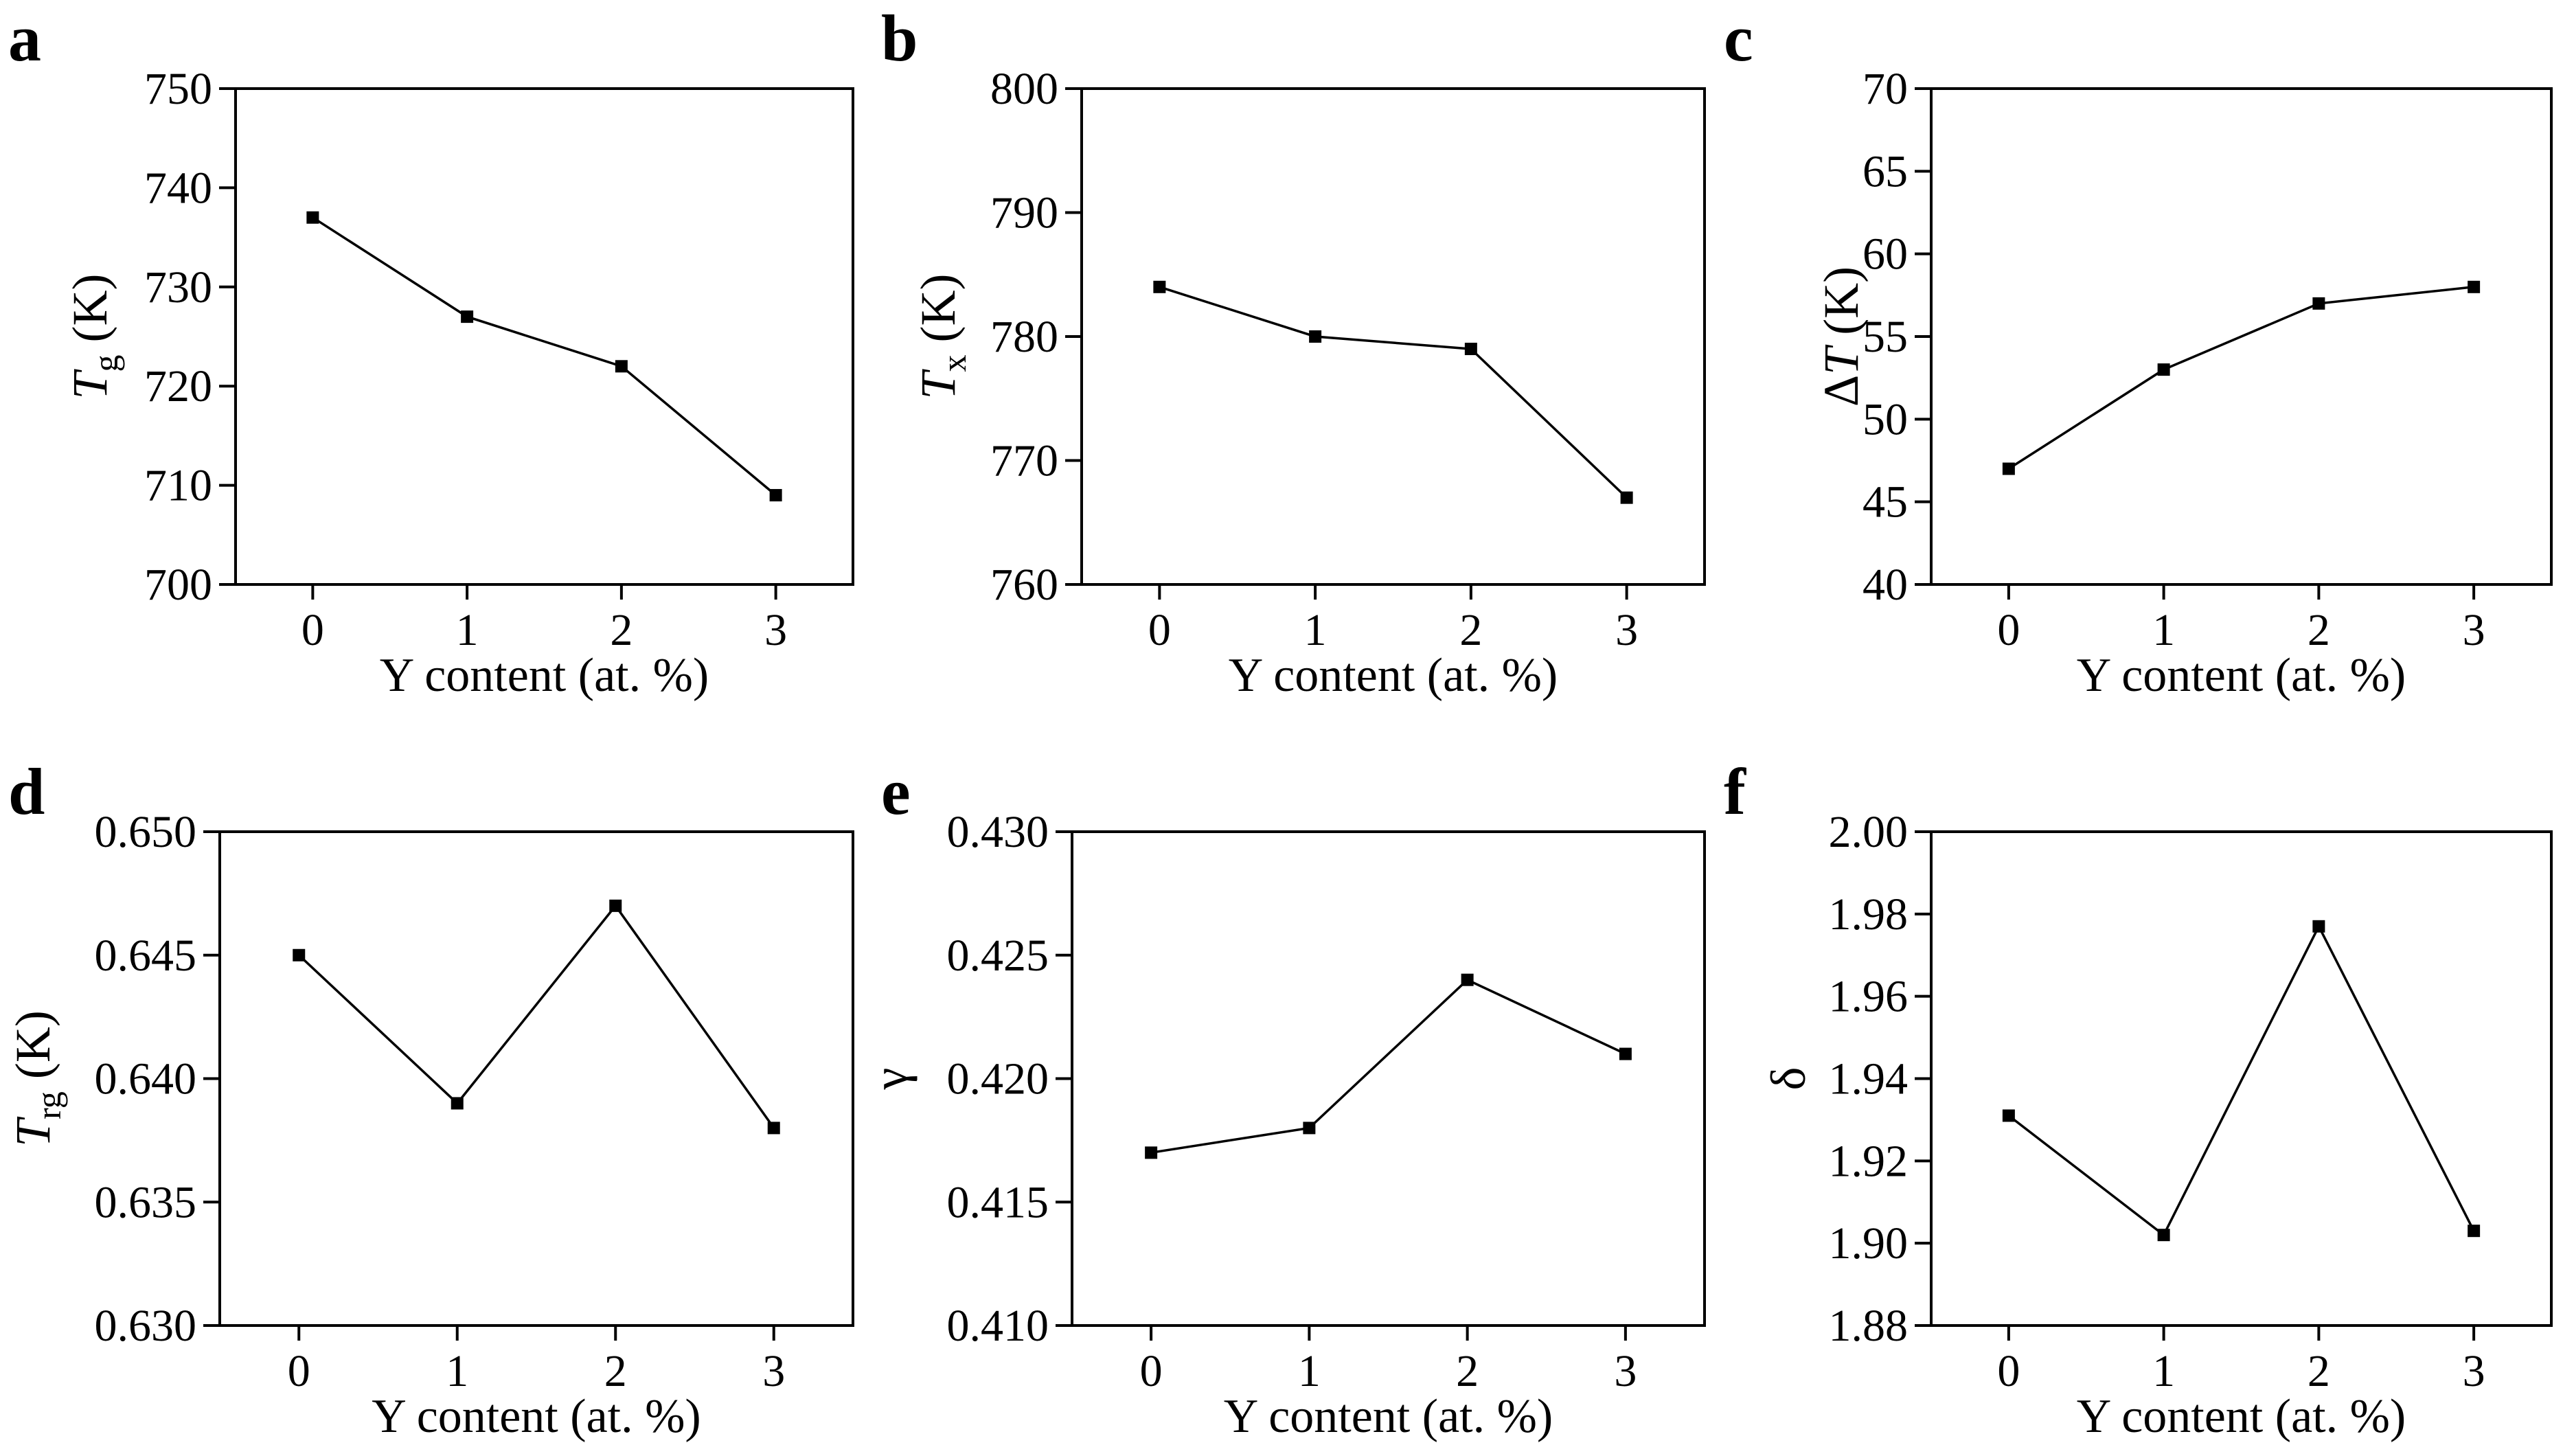 This screenshot has height=1456, width=2563. I want to click on y-axis-label: γ, so click(891, 1079).